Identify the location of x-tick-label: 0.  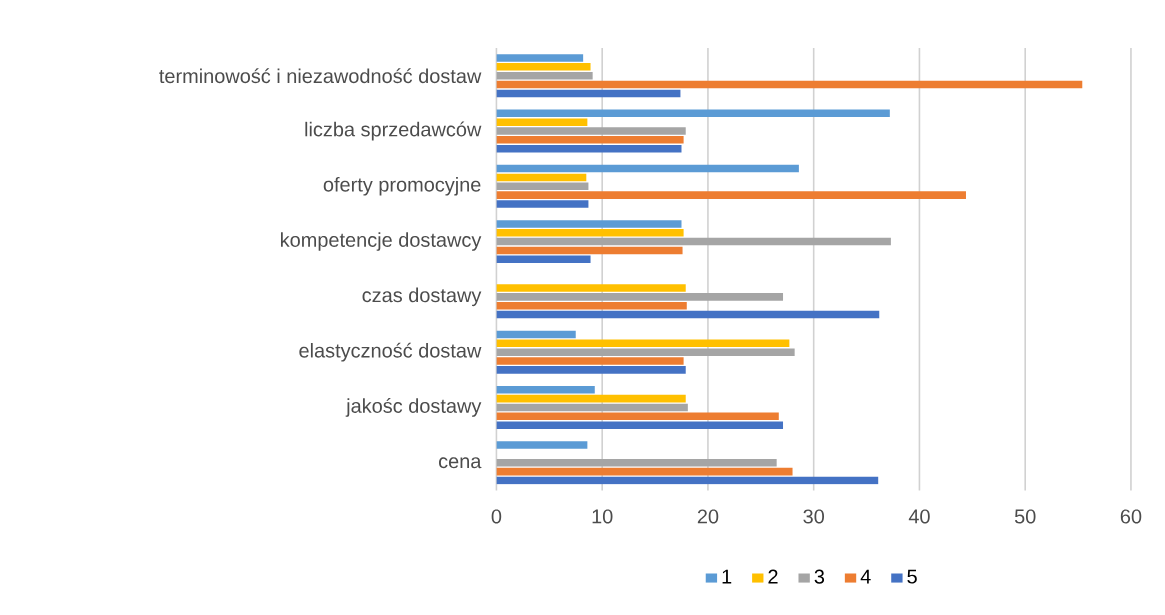
(496, 516).